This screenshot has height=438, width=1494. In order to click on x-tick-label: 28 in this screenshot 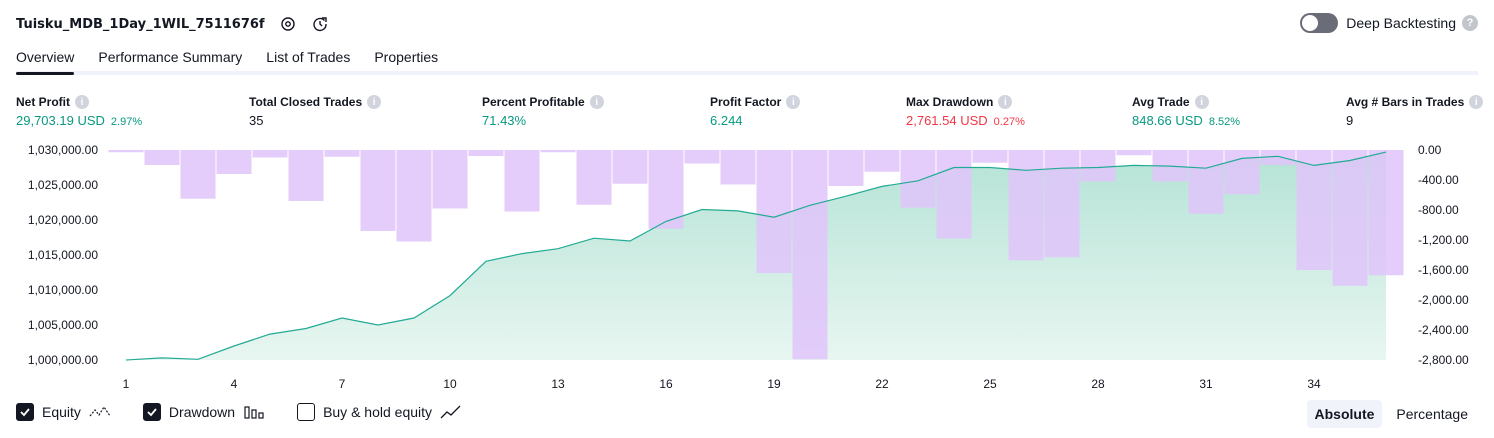, I will do `click(1098, 384)`.